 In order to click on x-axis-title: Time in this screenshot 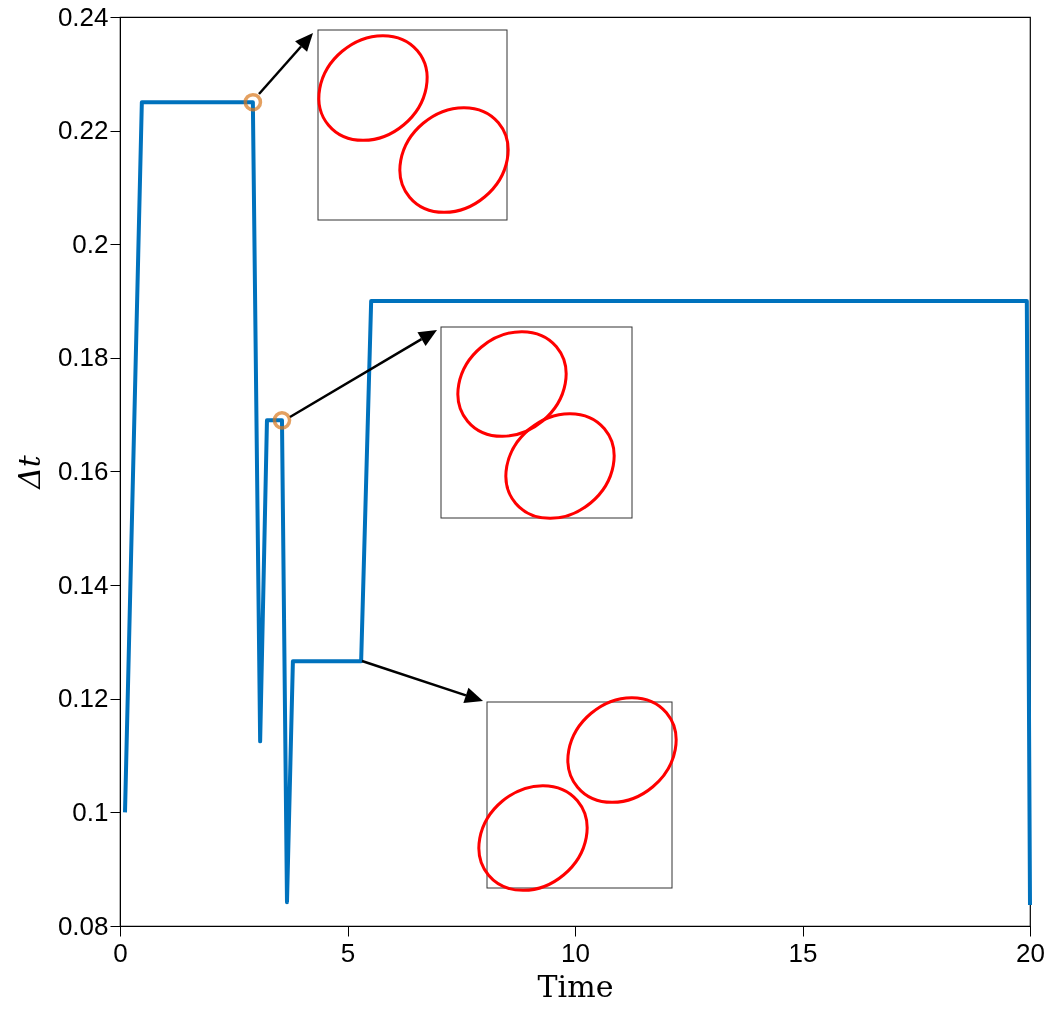, I will do `click(575, 986)`.